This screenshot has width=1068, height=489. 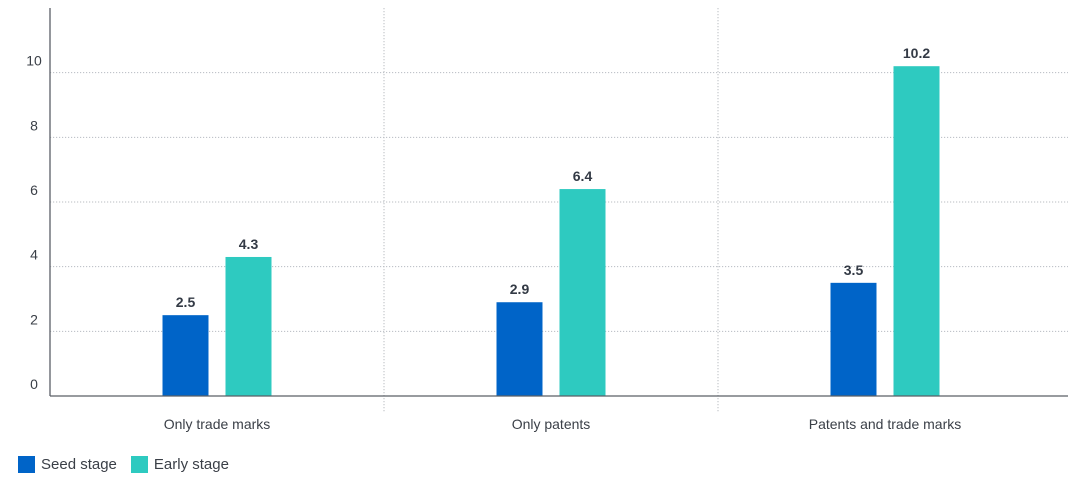 I want to click on legend-item-early: Early stage, so click(x=179, y=464).